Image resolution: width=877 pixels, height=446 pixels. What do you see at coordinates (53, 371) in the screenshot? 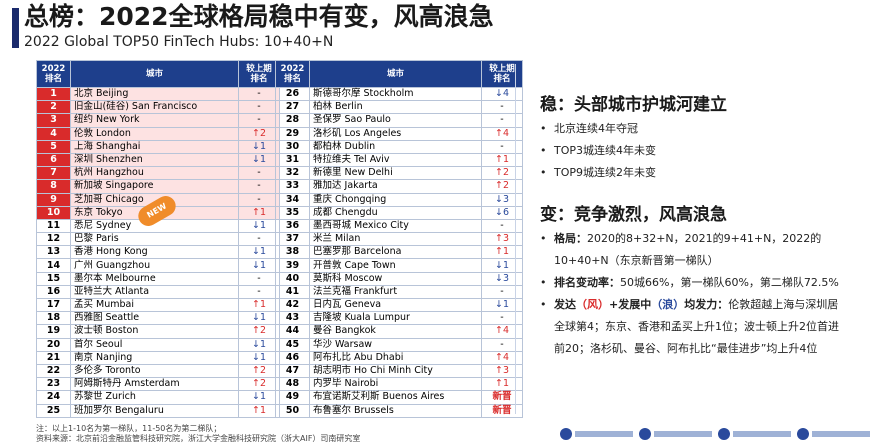
I see `rank-cell: 22` at bounding box center [53, 371].